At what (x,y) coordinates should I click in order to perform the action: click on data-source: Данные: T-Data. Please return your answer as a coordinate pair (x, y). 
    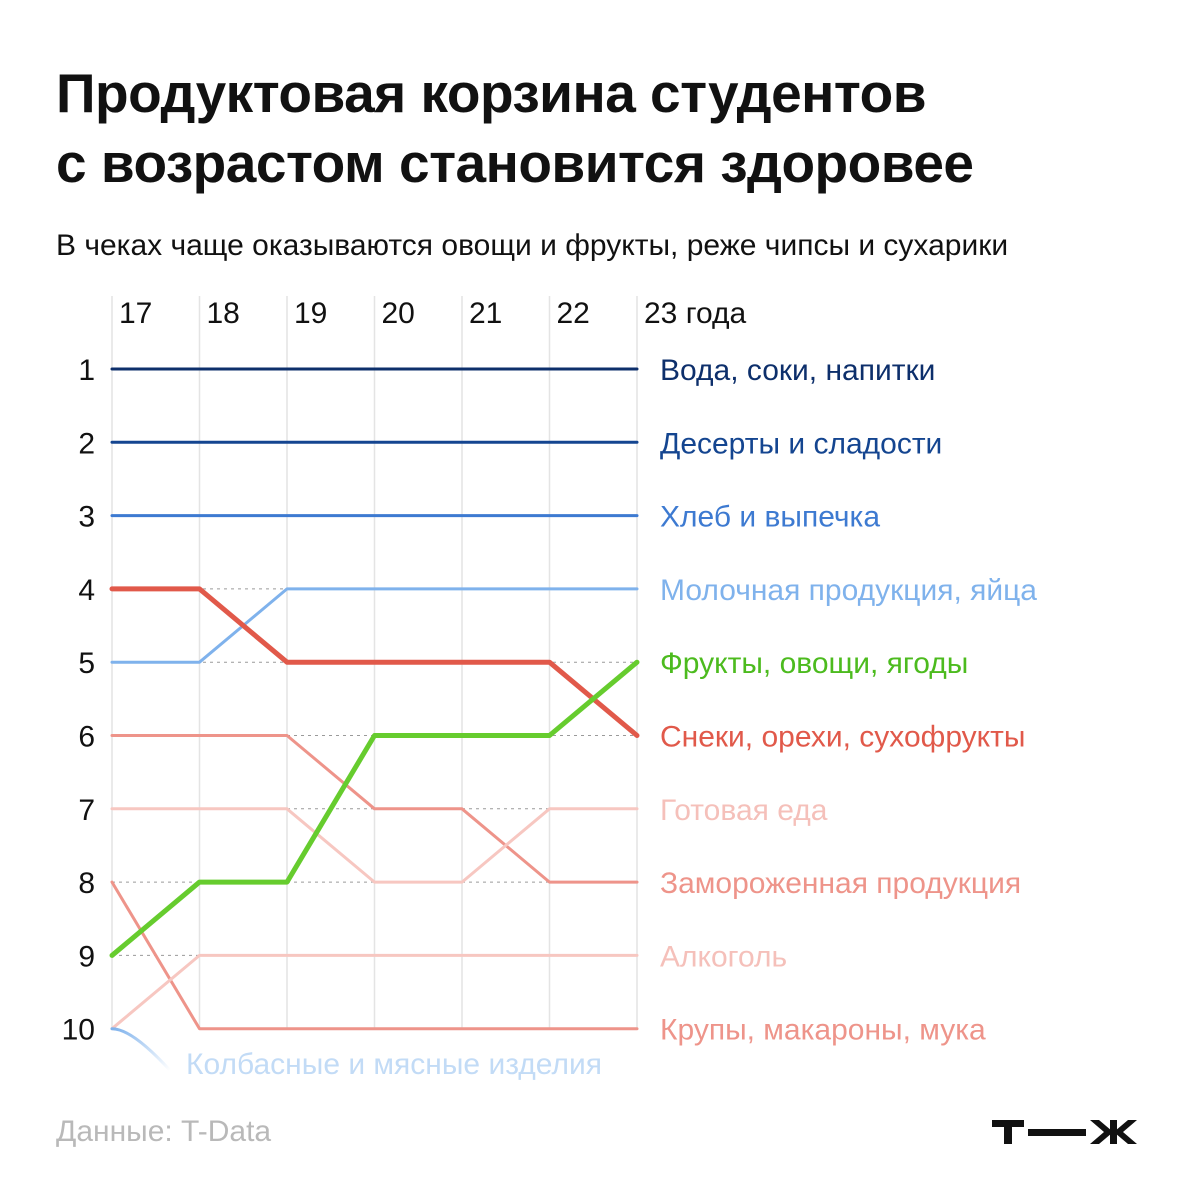
    Looking at the image, I should click on (164, 1131).